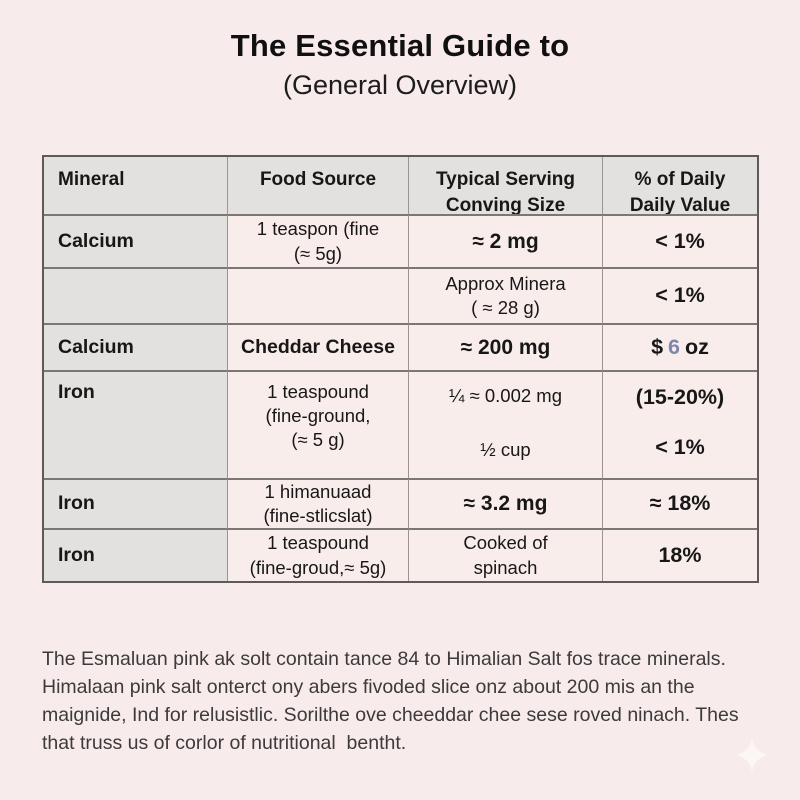 Image resolution: width=800 pixels, height=800 pixels. I want to click on page-title: The Essential Guide to, so click(400, 45).